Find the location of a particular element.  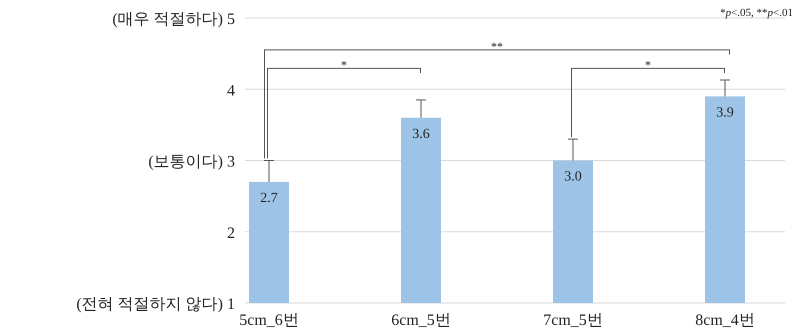

data-label: 3.9 is located at coordinates (725, 112).